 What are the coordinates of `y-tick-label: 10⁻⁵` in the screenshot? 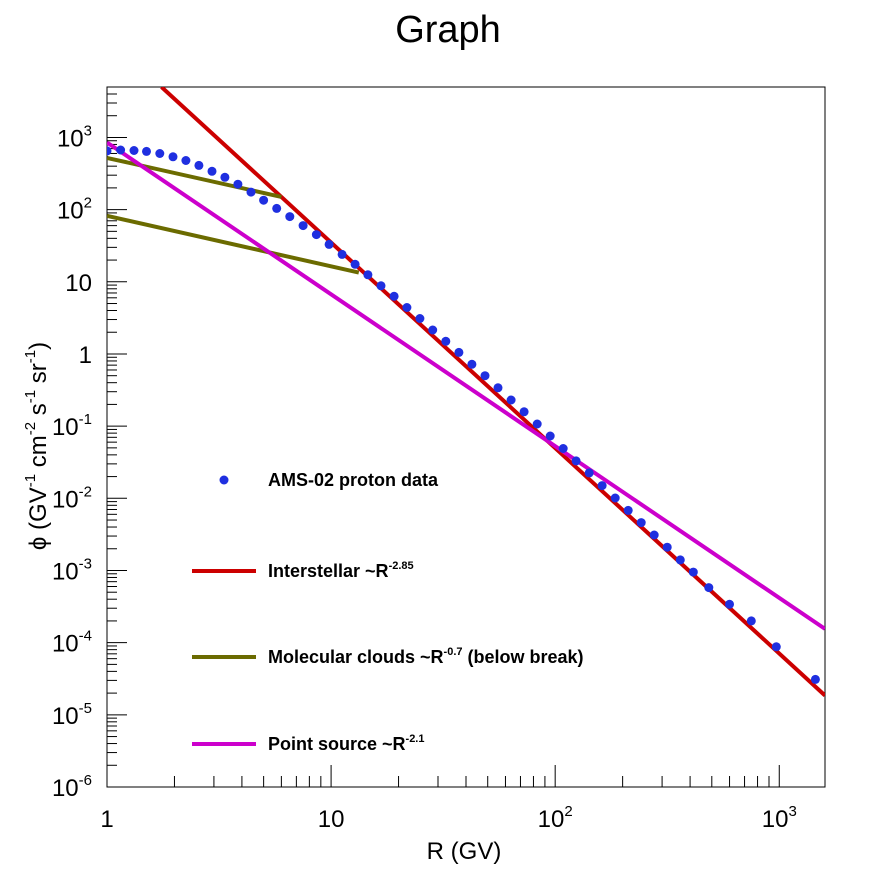 It's located at (72, 715).